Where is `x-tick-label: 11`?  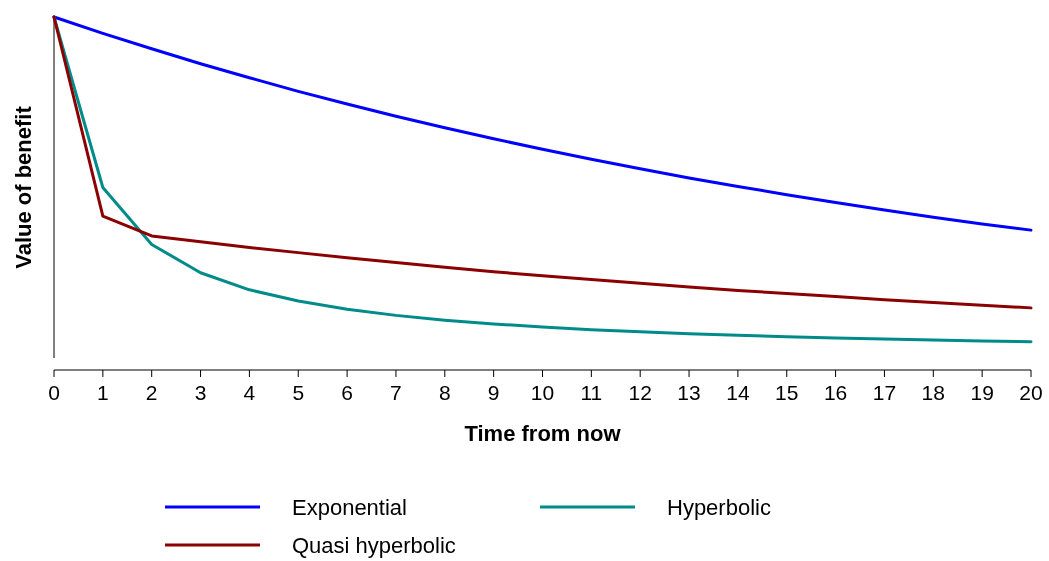 x-tick-label: 11 is located at coordinates (591, 392).